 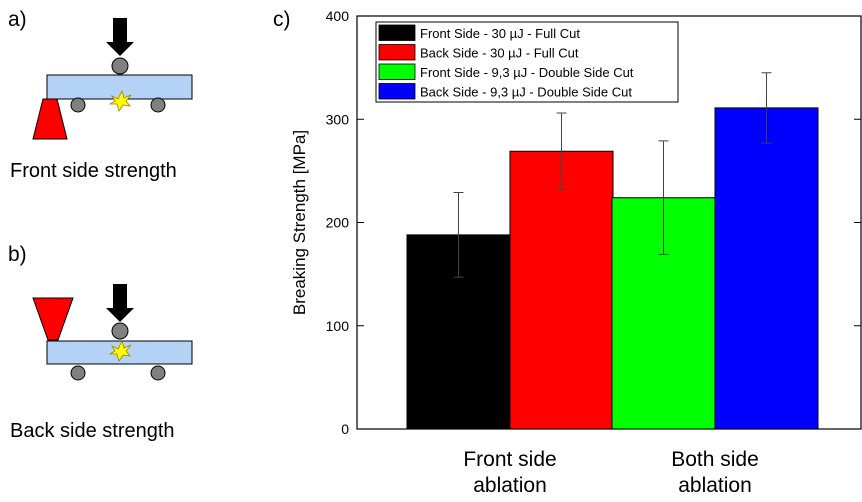 I want to click on panel-label: b), so click(x=17, y=254).